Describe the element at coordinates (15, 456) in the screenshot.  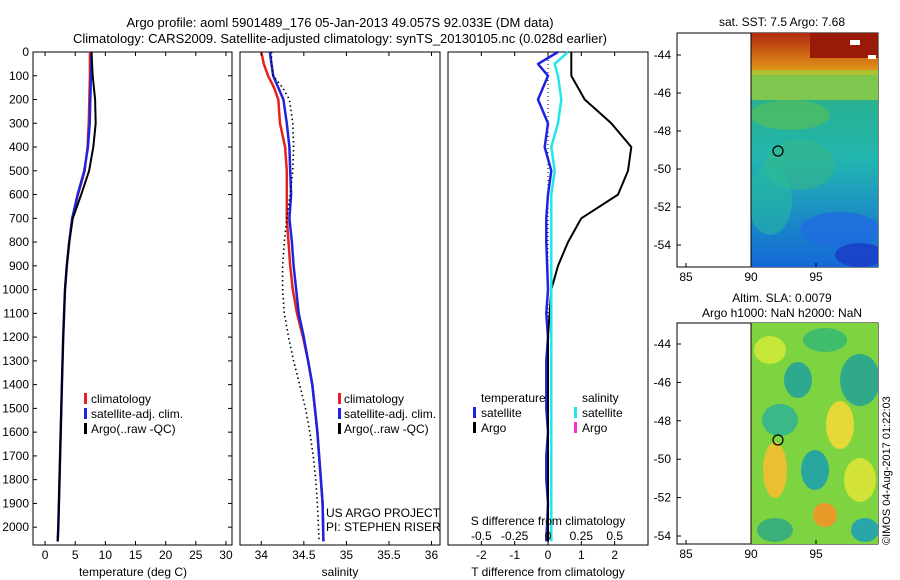
I see `y-tick-label: 1700` at that location.